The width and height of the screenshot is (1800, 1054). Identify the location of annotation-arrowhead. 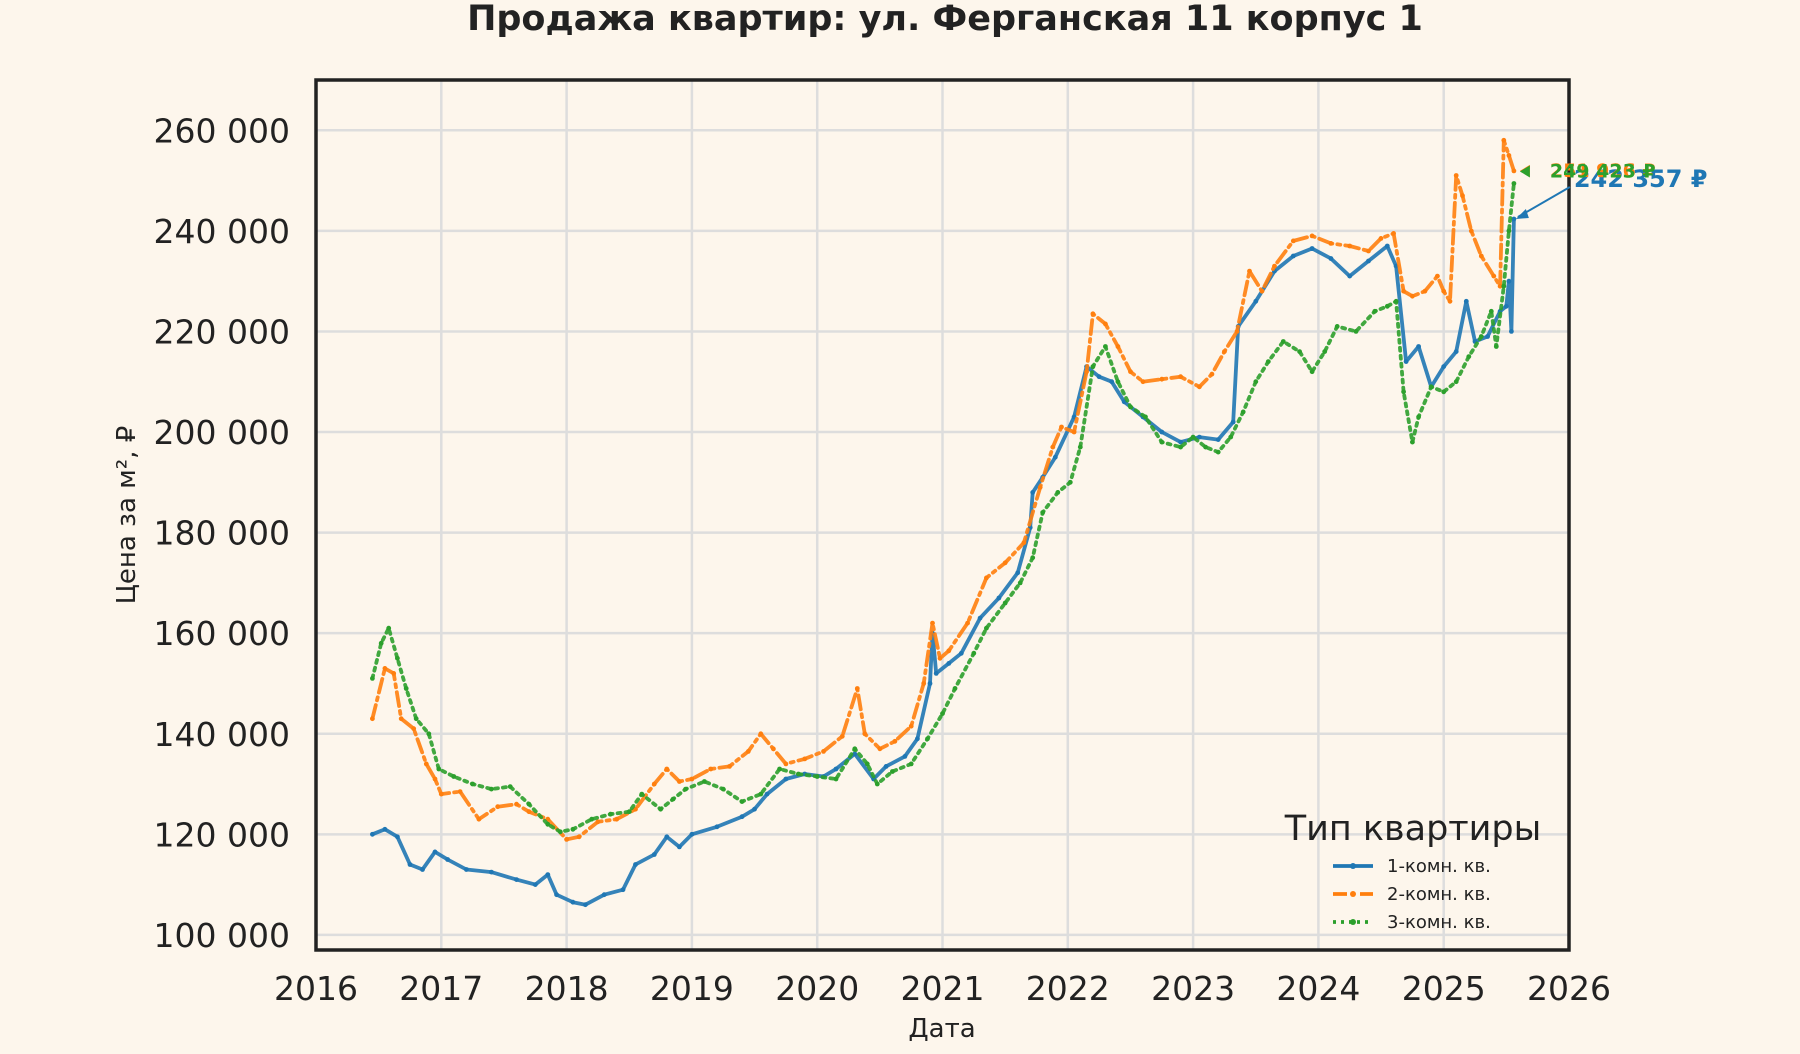
(1522, 214).